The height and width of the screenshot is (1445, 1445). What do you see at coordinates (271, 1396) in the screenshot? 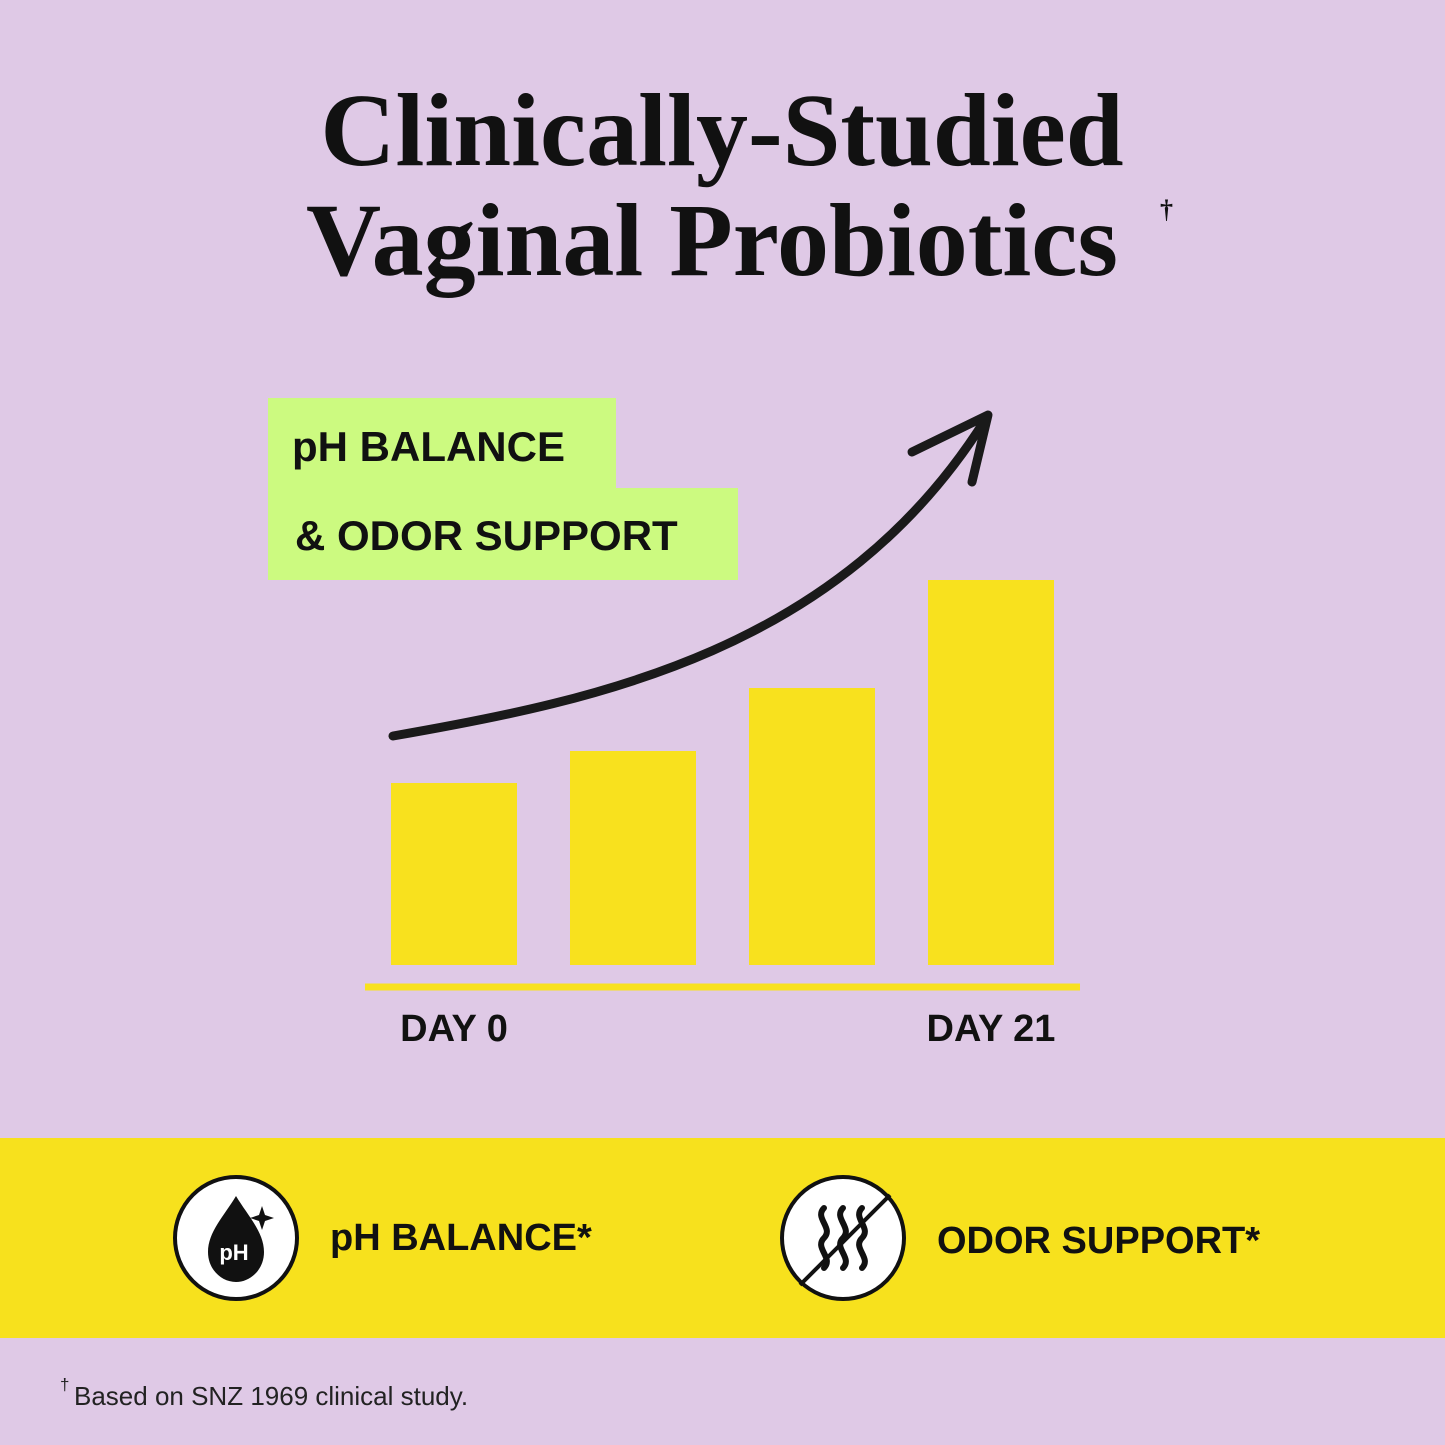
I see `footnote: Based on SNZ 1969 clinical study.` at bounding box center [271, 1396].